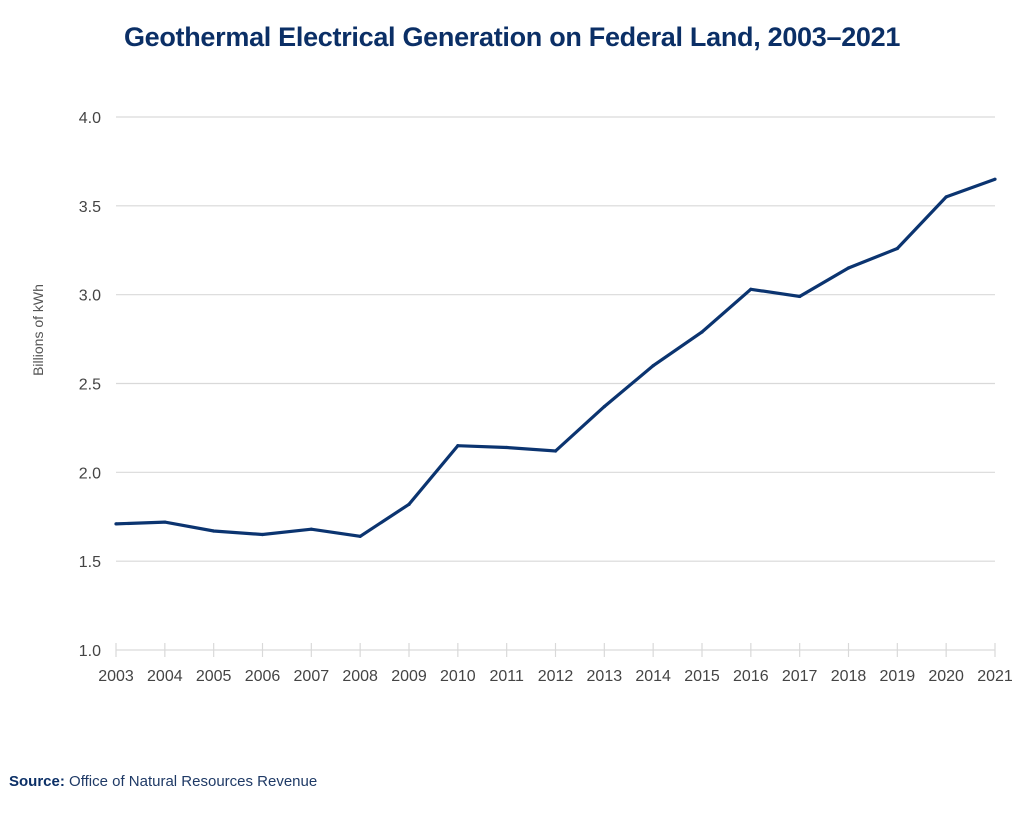 This screenshot has width=1024, height=815. What do you see at coordinates (507, 447) in the screenshot?
I see `data-point-2011` at bounding box center [507, 447].